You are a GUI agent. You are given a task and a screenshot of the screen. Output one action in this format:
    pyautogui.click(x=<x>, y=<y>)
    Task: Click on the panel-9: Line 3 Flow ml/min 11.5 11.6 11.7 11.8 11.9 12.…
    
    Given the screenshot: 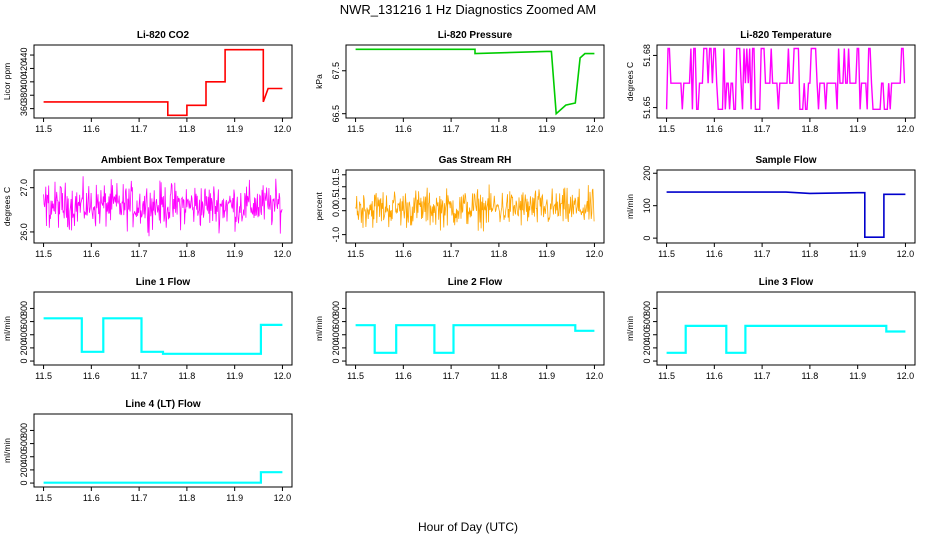 What is the action you would take?
    pyautogui.click(x=770, y=329)
    